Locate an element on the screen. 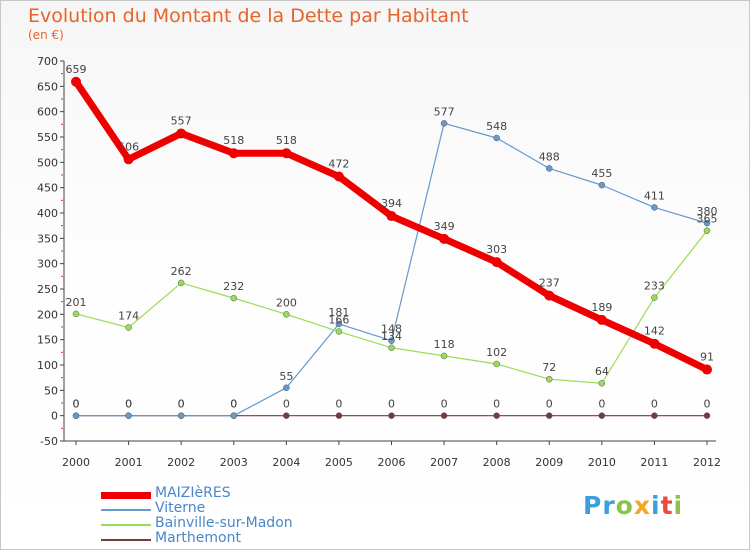 The image size is (750, 550). logo-letter: o is located at coordinates (624, 505).